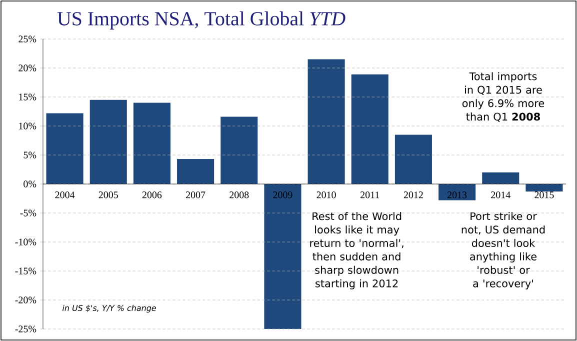  Describe the element at coordinates (500, 195) in the screenshot. I see `x-tick-label: 2014` at that location.